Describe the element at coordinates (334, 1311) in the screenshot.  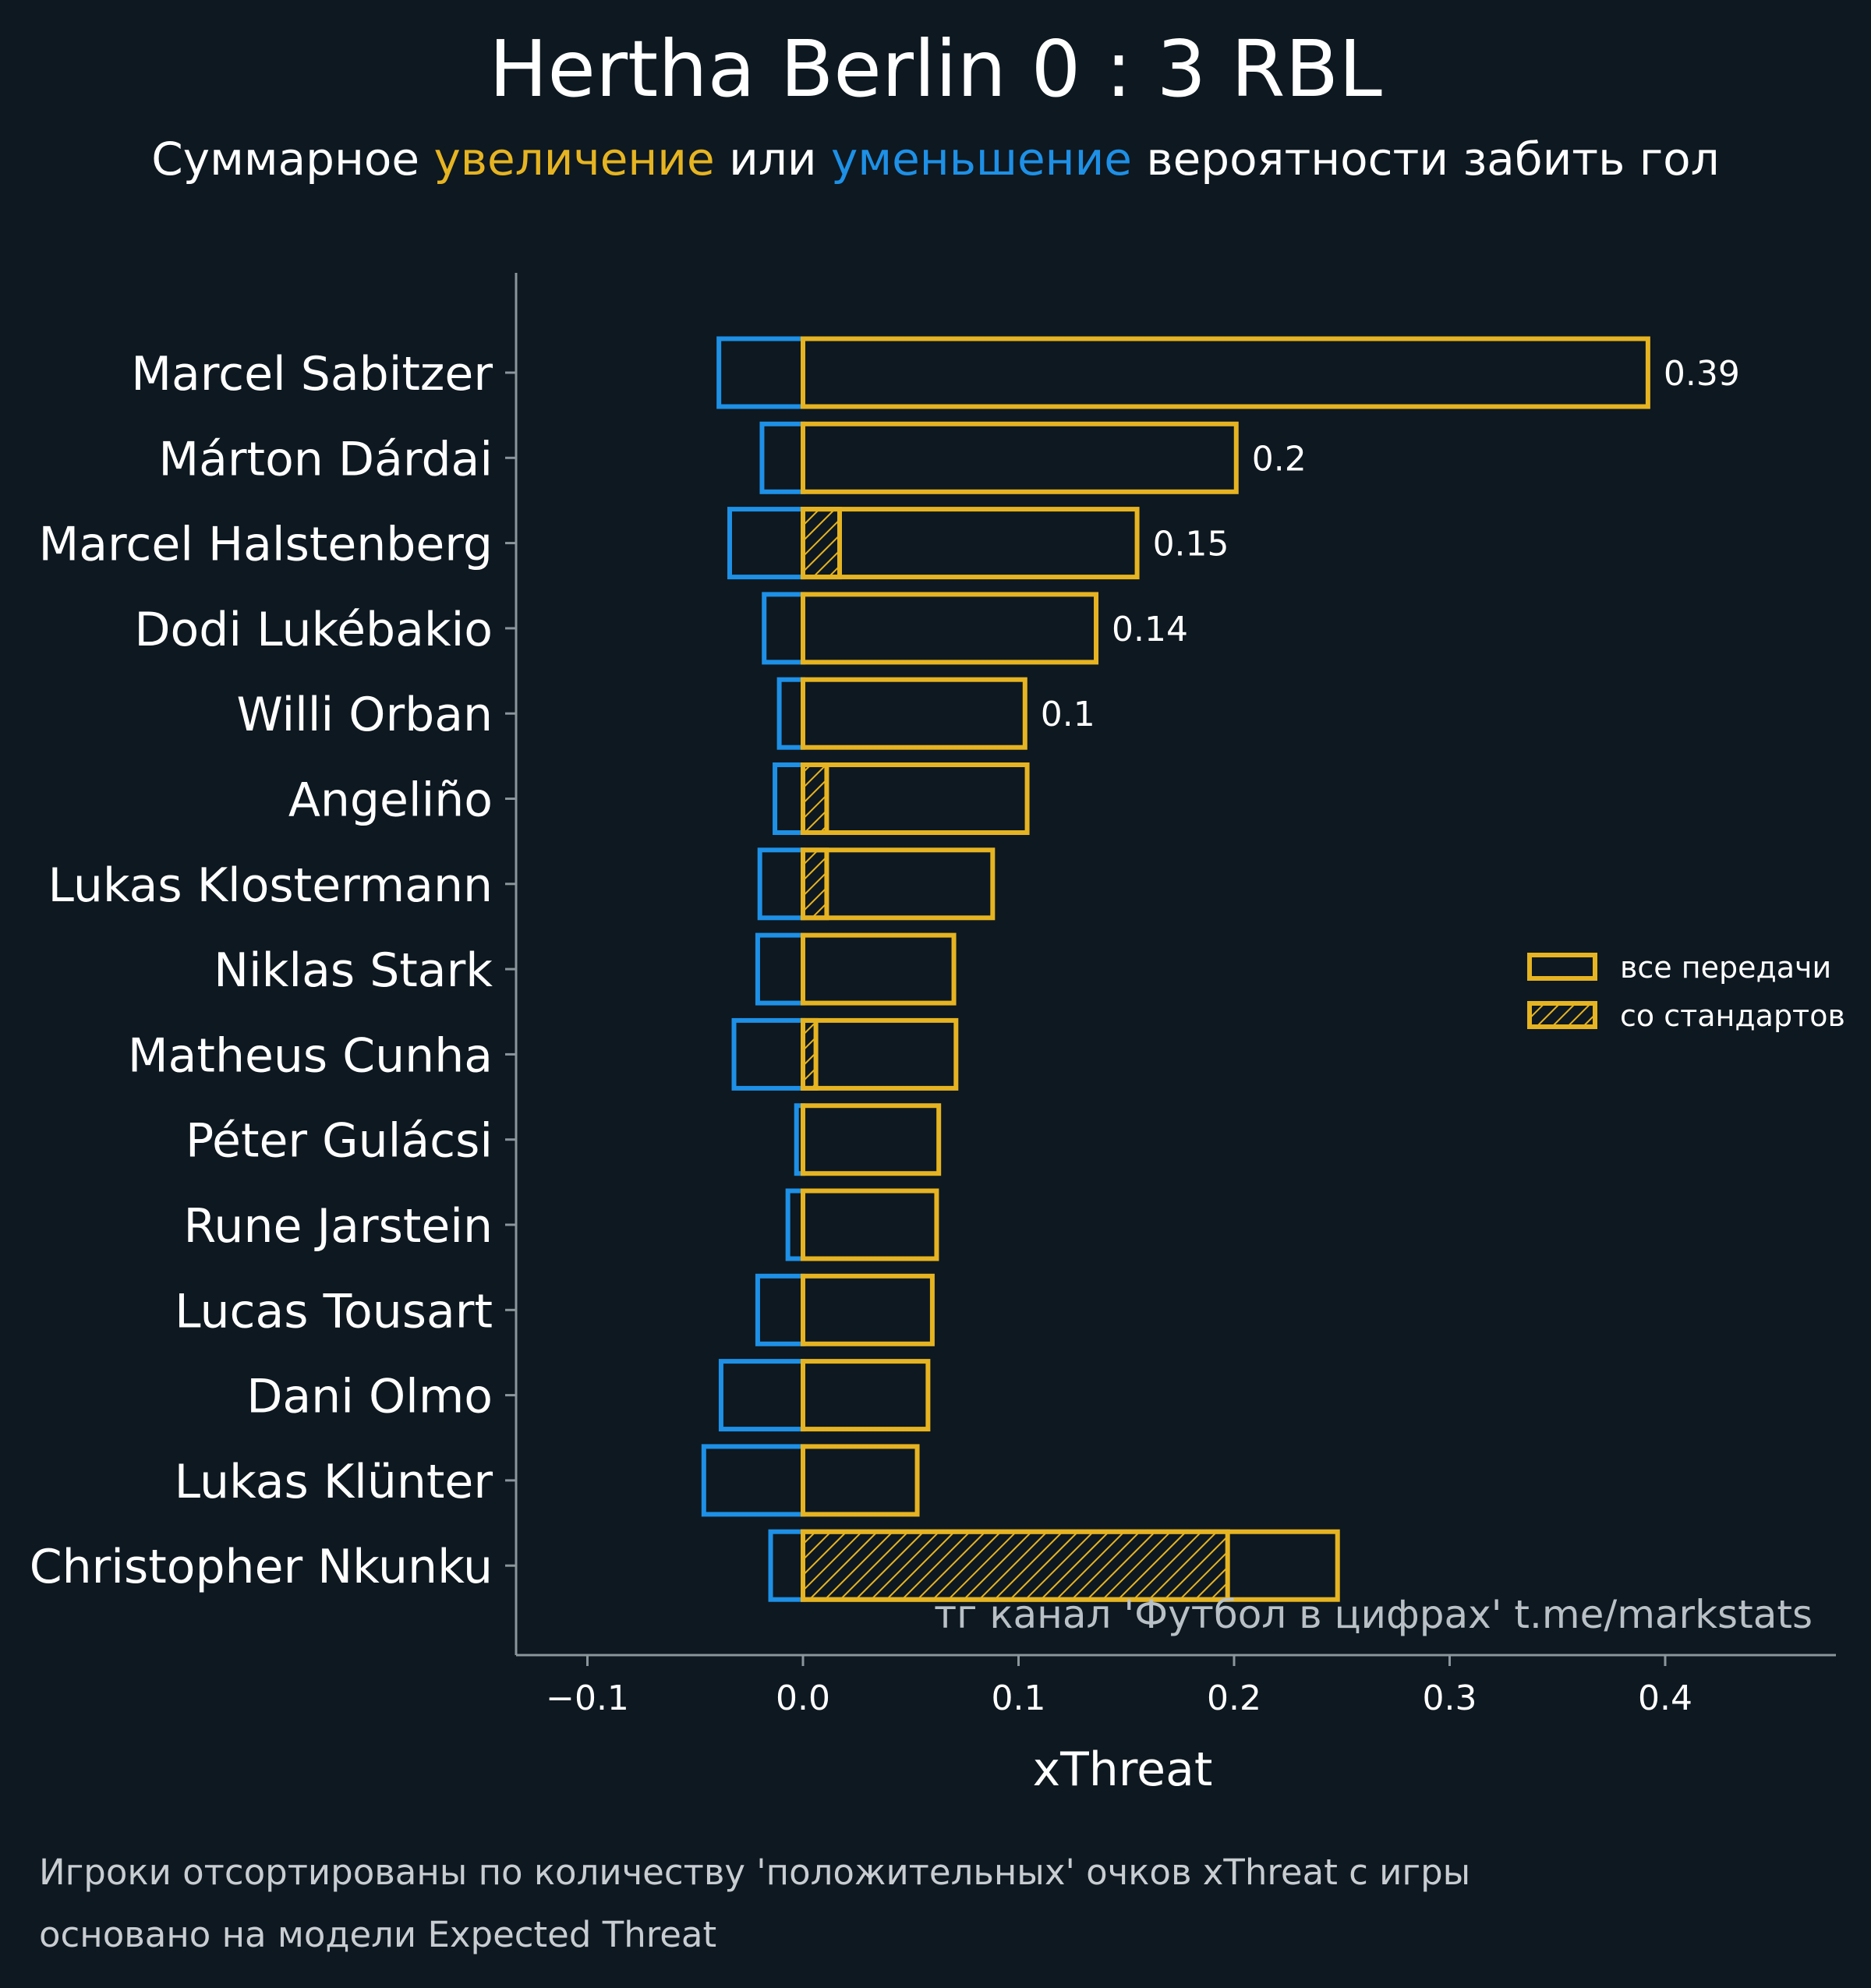
I see `y-tick-label: Lucas Tousart` at that location.